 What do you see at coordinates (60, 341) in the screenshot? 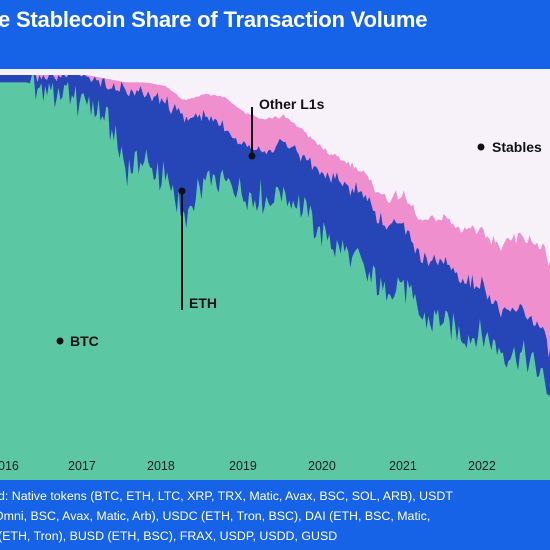
I see `annotation-dot-btc` at bounding box center [60, 341].